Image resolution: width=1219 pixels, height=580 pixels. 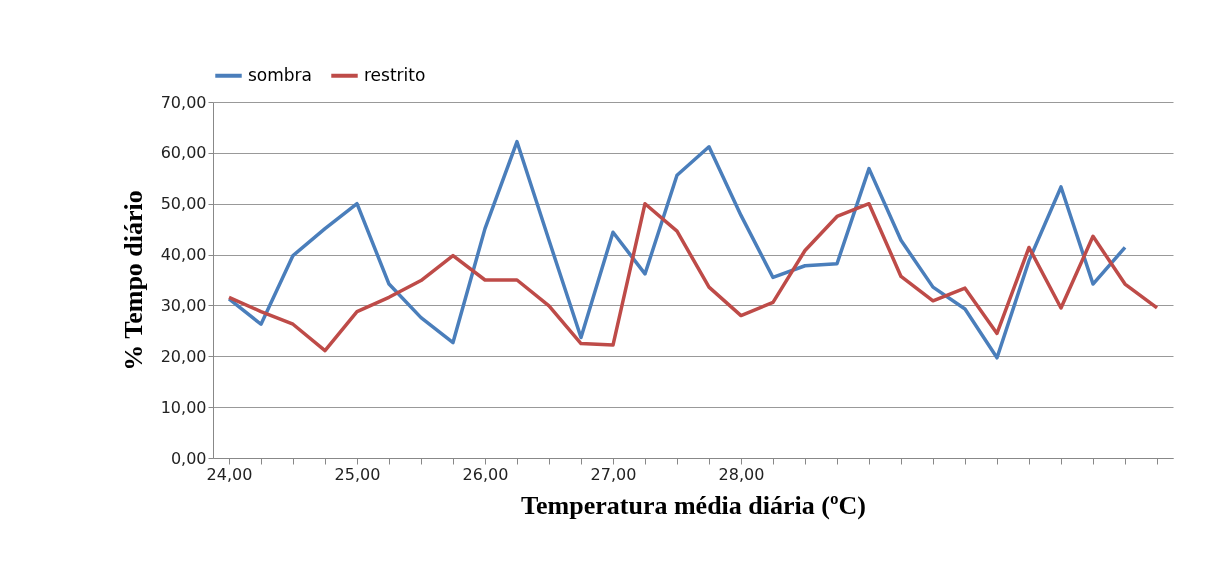 I want to click on legend-label: restrito, so click(x=395, y=74).